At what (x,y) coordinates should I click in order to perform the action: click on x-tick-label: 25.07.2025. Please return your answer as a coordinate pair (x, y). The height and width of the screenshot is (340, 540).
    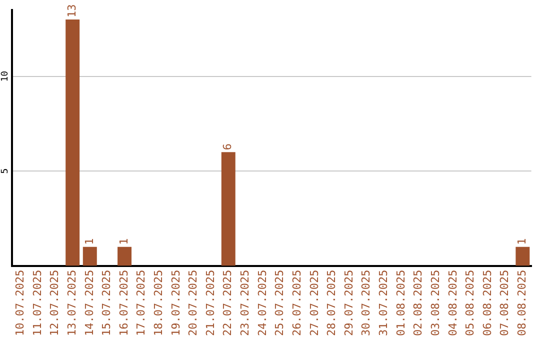
    Looking at the image, I should click on (279, 303).